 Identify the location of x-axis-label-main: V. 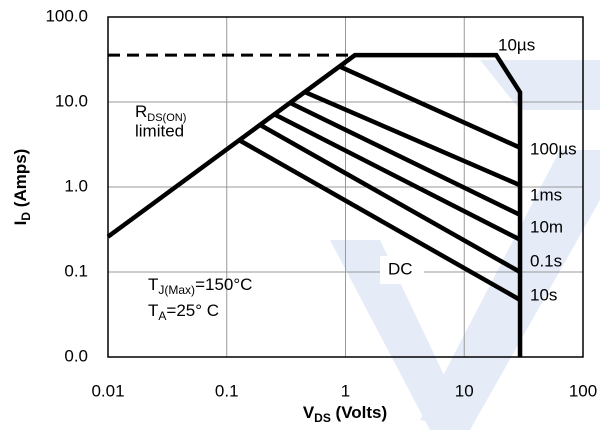
(309, 412).